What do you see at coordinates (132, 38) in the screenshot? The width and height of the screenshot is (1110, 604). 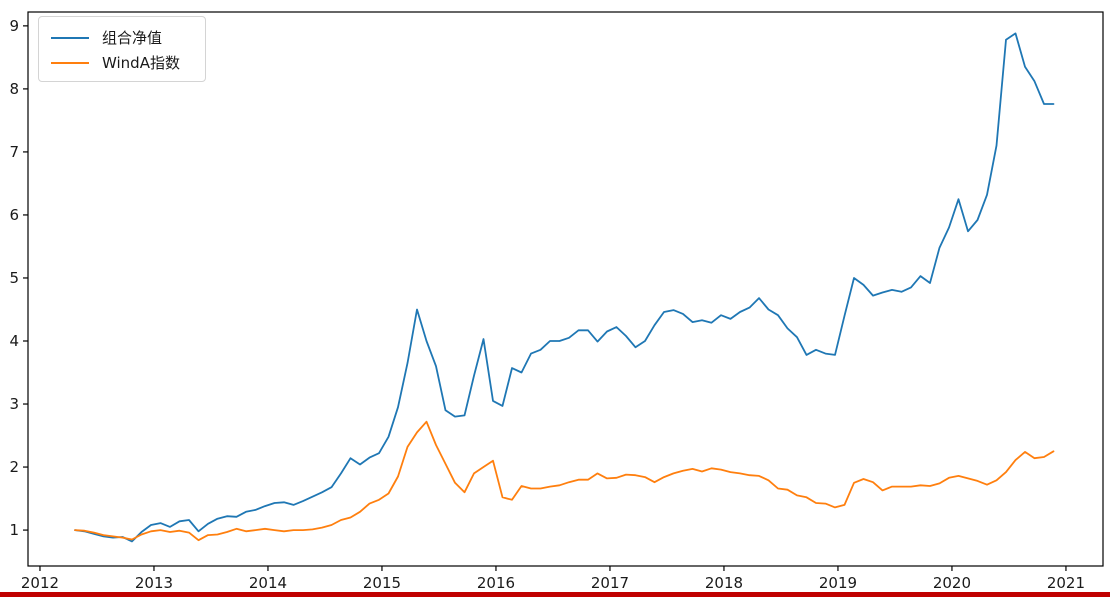 I see `legend-label-portfolio: 组合净值` at bounding box center [132, 38].